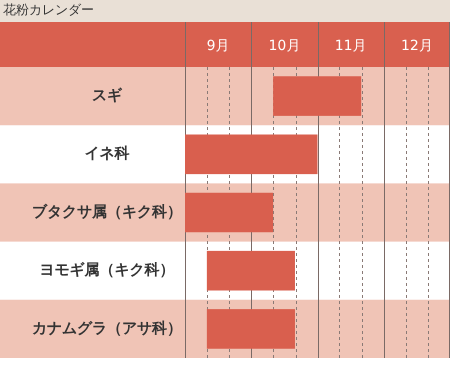 The width and height of the screenshot is (450, 370). Describe the element at coordinates (218, 46) in the screenshot. I see `x-tick-label: 9月` at that location.